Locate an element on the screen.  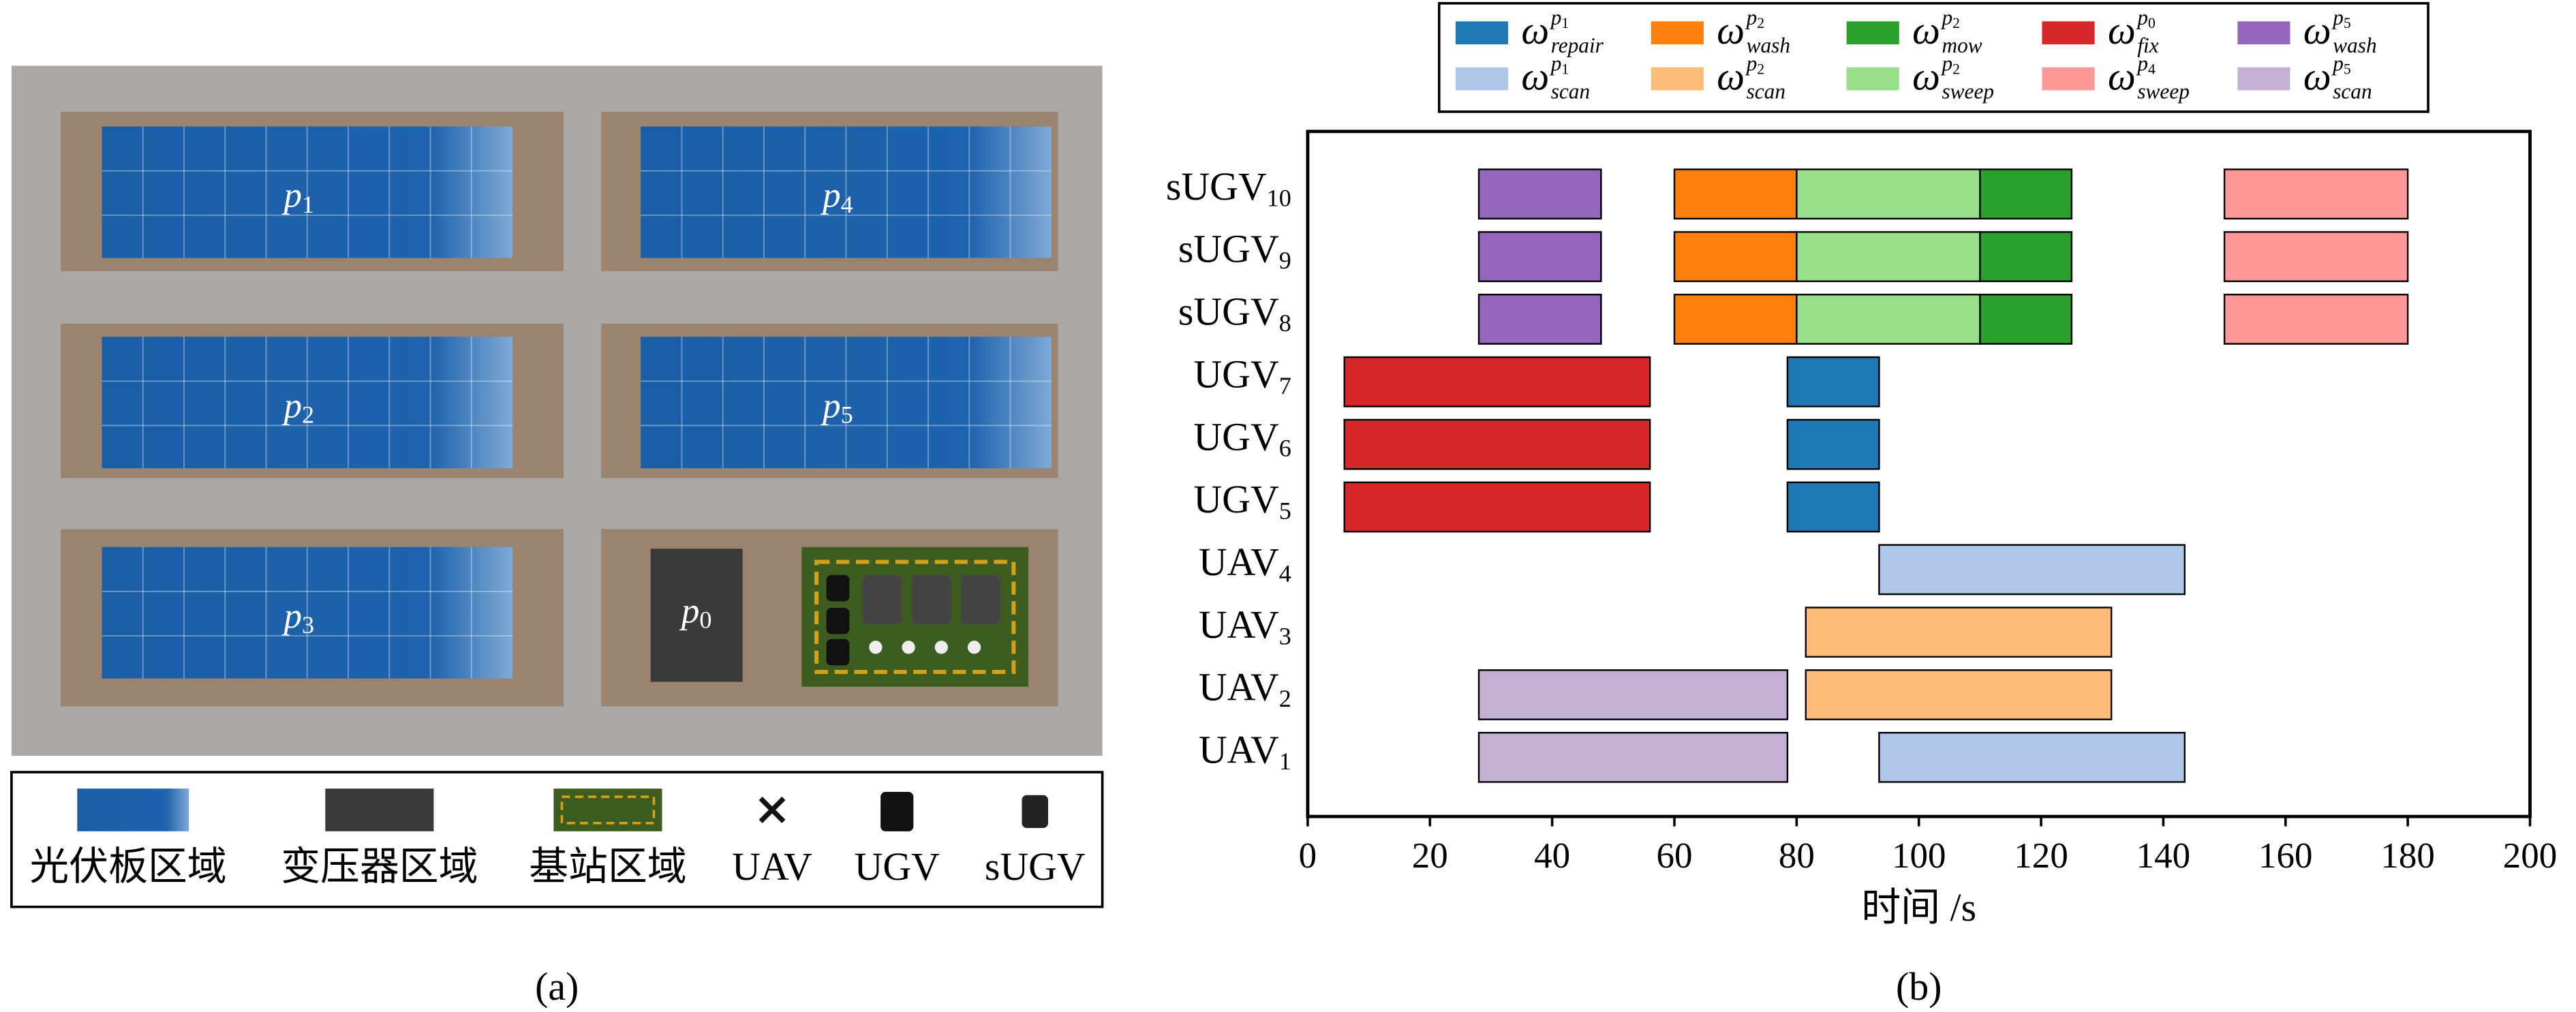
legend-sup: p0 is located at coordinates (2146, 18).